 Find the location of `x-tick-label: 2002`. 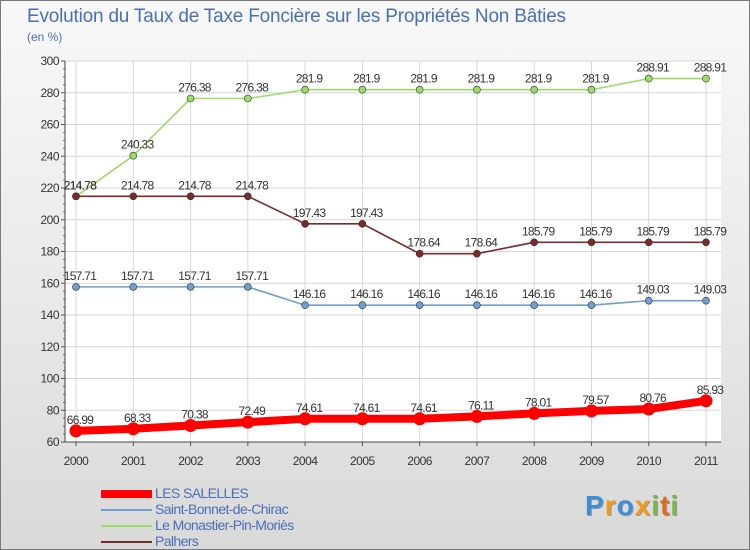

x-tick-label: 2002 is located at coordinates (191, 461).